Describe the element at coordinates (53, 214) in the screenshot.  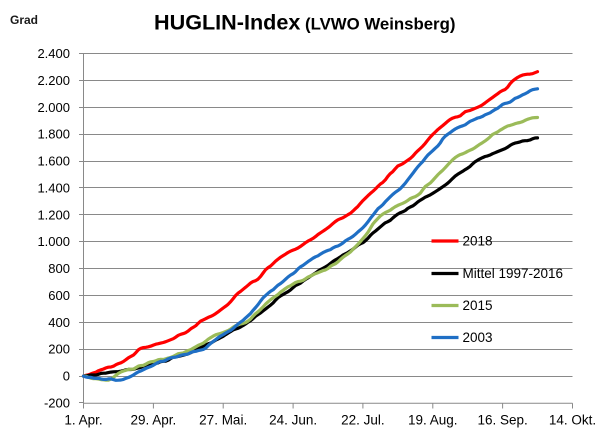
I see `svg-text: 1.200` at that location.